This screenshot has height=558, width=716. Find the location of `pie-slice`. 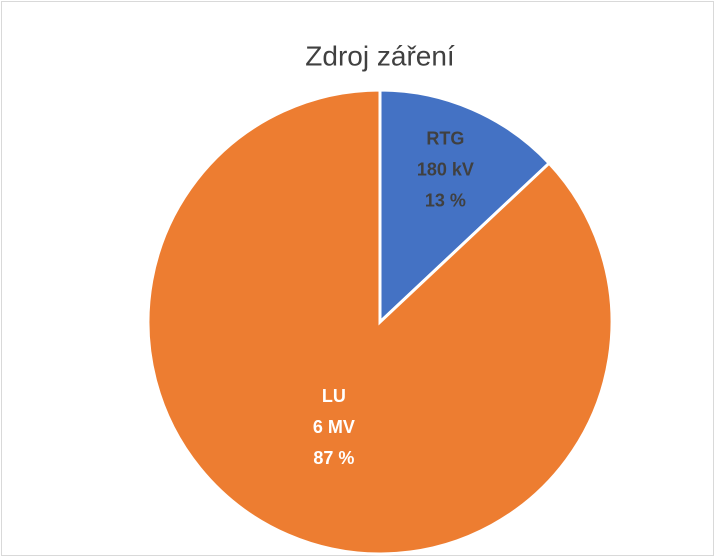

pie-slice is located at coordinates (465, 207).